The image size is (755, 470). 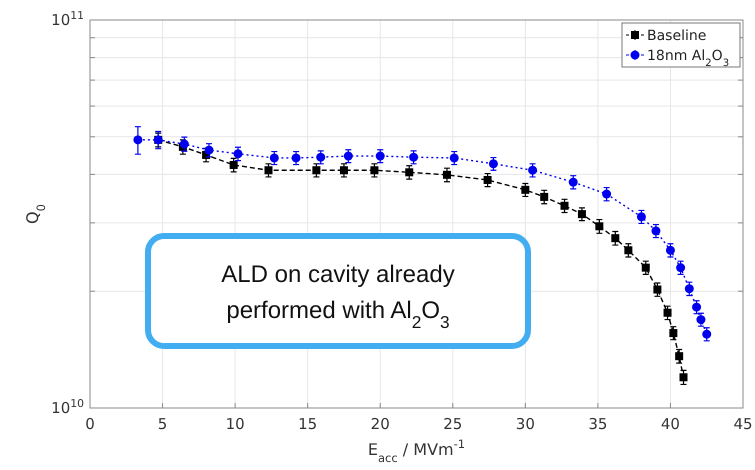 I want to click on legend-label: Baseline, so click(x=676, y=36).